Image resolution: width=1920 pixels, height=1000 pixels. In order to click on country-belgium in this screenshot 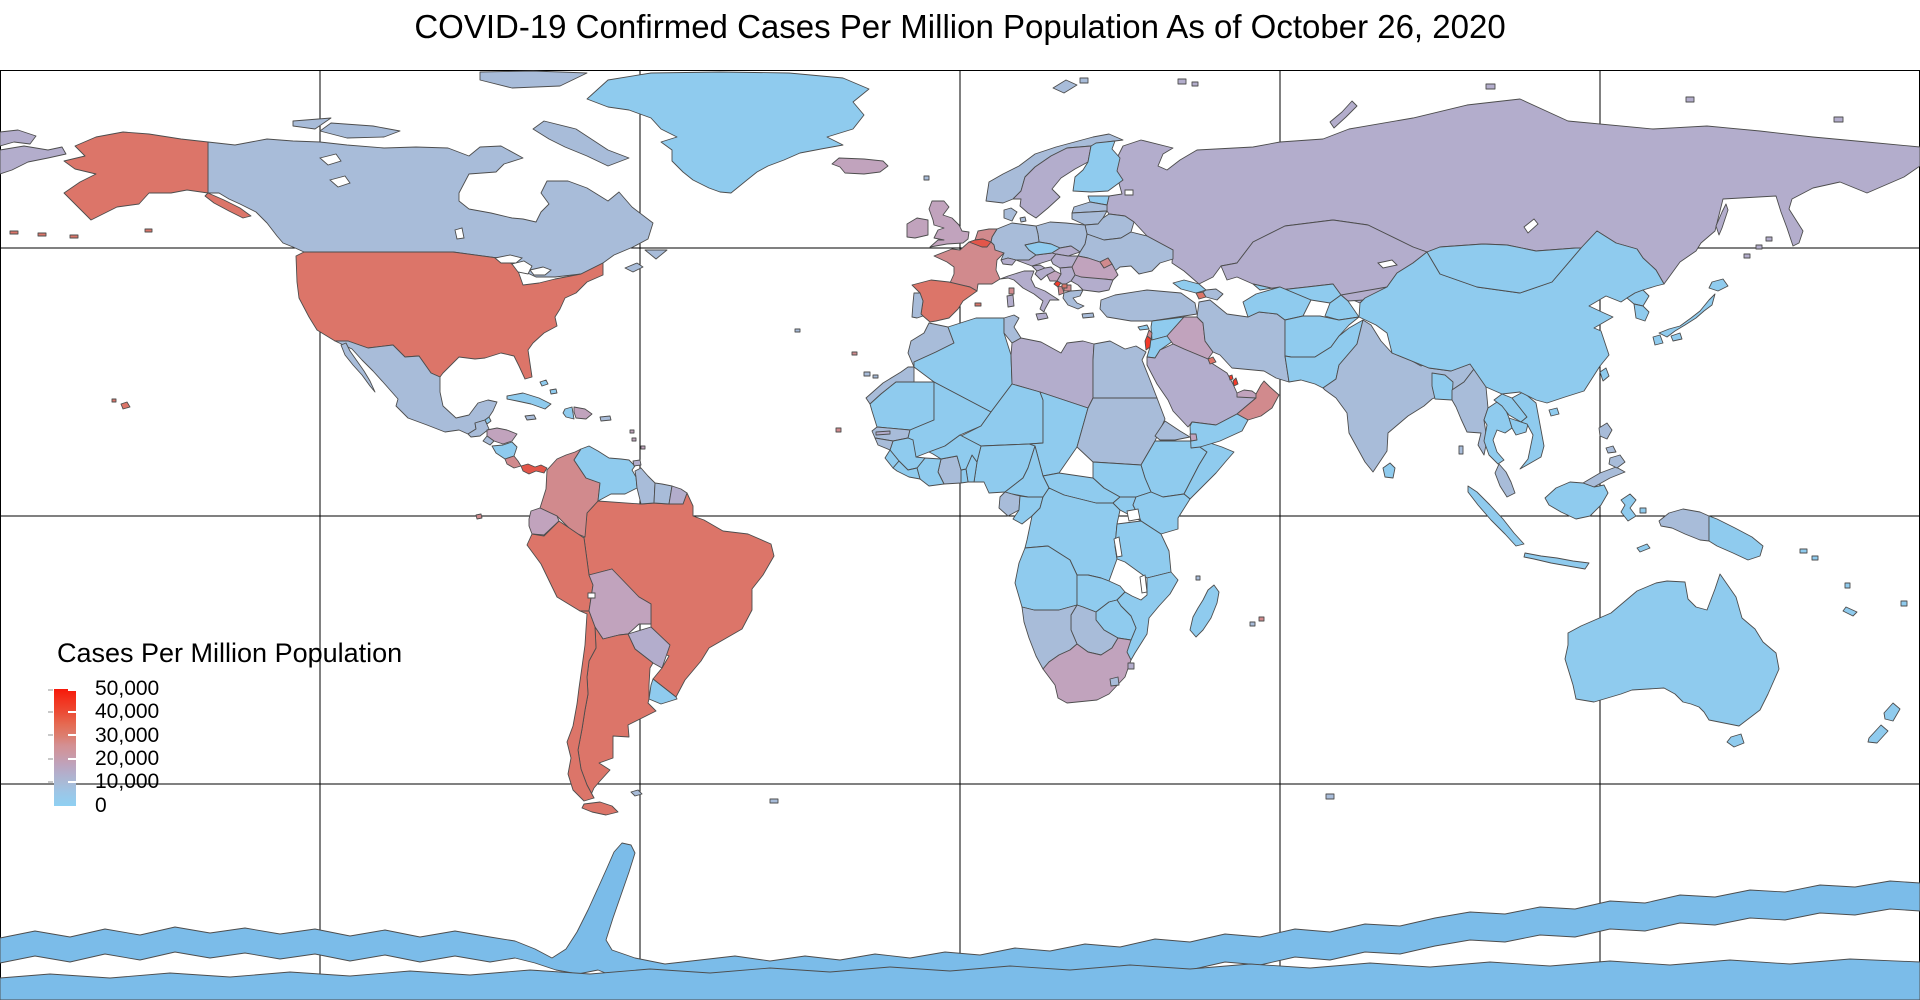, I will do `click(980, 243)`.